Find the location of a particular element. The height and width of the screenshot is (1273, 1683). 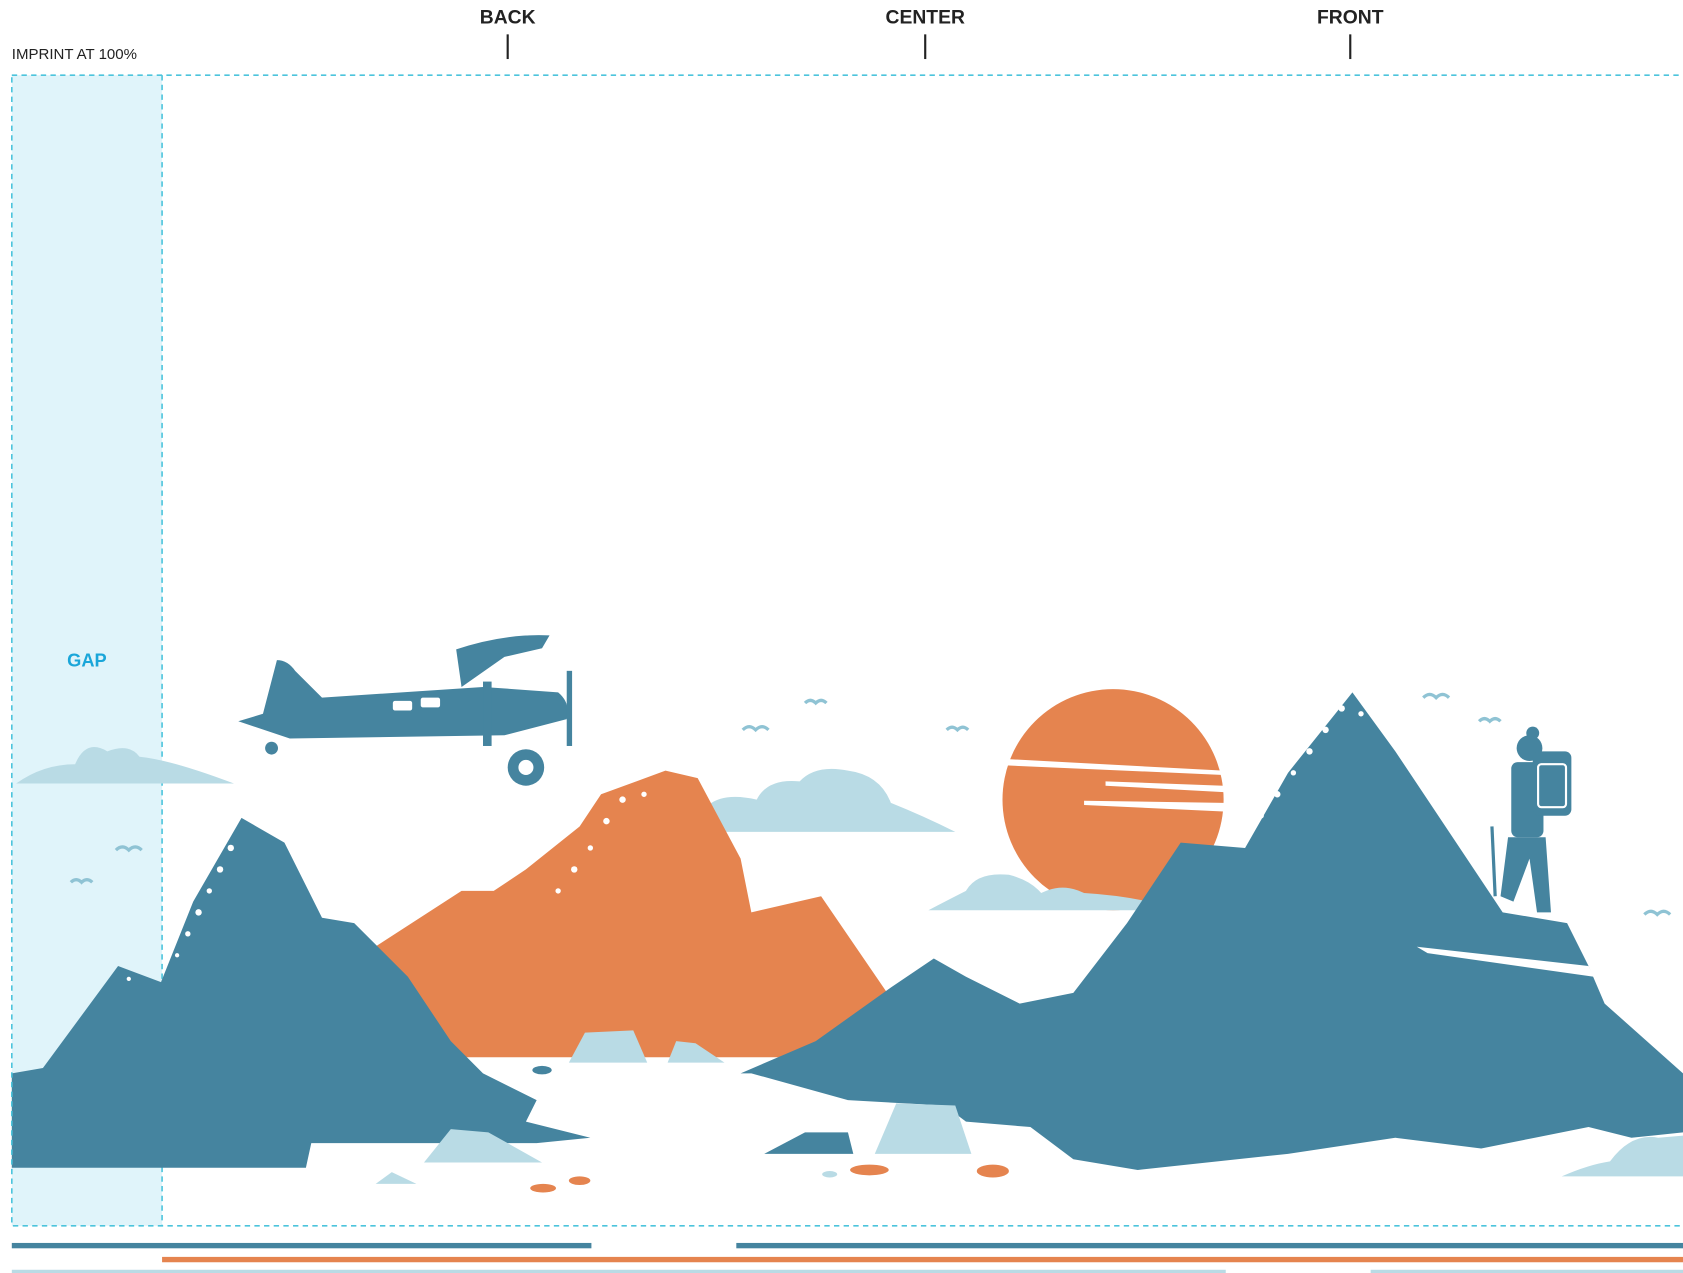

hiker is located at coordinates (1531, 819).